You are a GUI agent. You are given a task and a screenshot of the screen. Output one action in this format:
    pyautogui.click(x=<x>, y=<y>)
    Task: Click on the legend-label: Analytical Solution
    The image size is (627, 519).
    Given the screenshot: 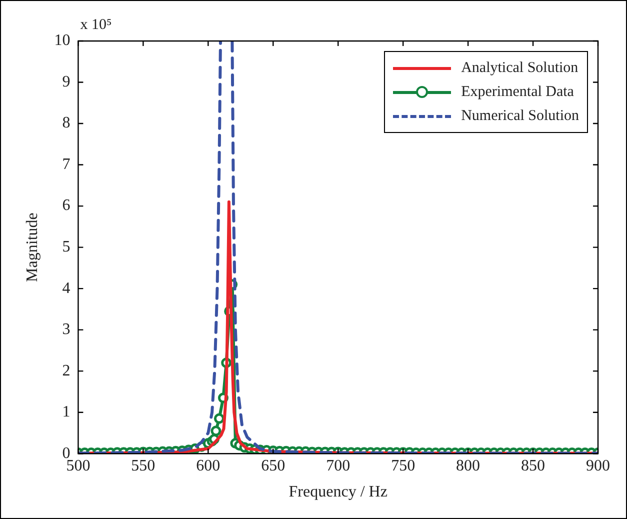 What is the action you would take?
    pyautogui.click(x=519, y=68)
    